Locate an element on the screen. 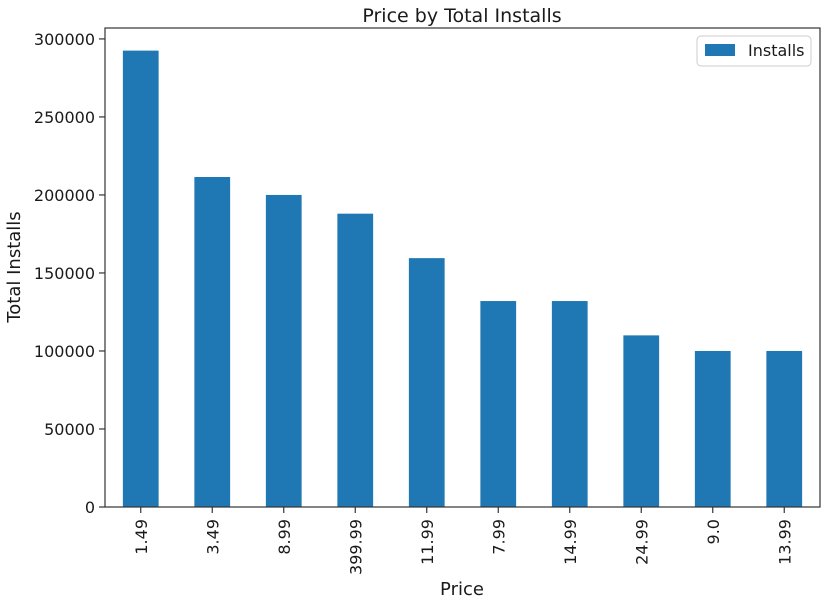 The width and height of the screenshot is (826, 606). bar-11.99 is located at coordinates (426, 382).